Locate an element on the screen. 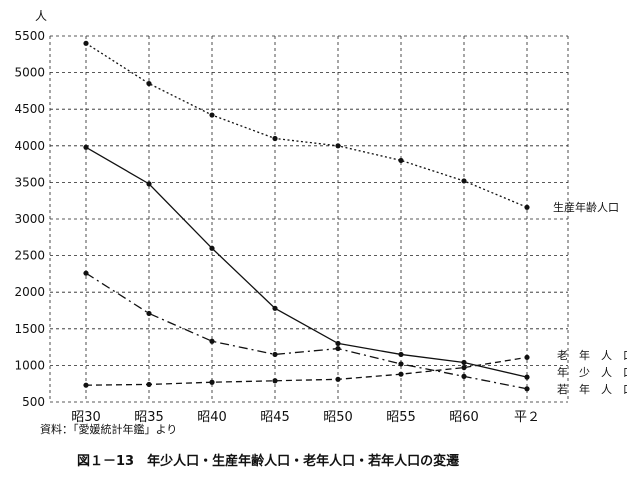 The image size is (627, 480). y-tick-label: 500 is located at coordinates (33, 402).